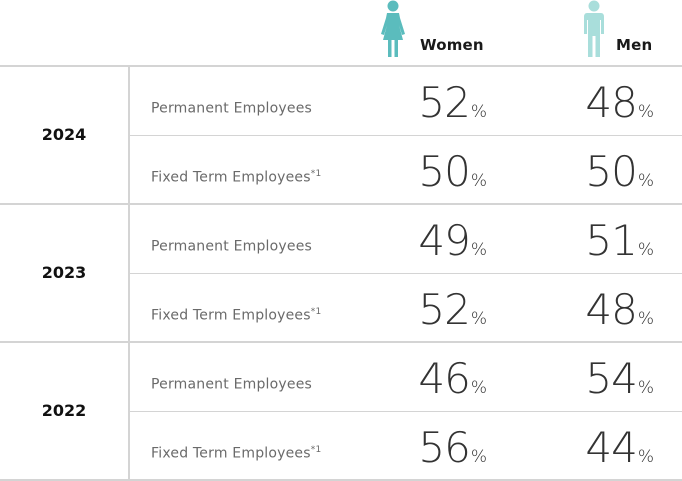 The height and width of the screenshot is (481, 682). Describe the element at coordinates (444, 447) in the screenshot. I see `women-value: 56` at that location.